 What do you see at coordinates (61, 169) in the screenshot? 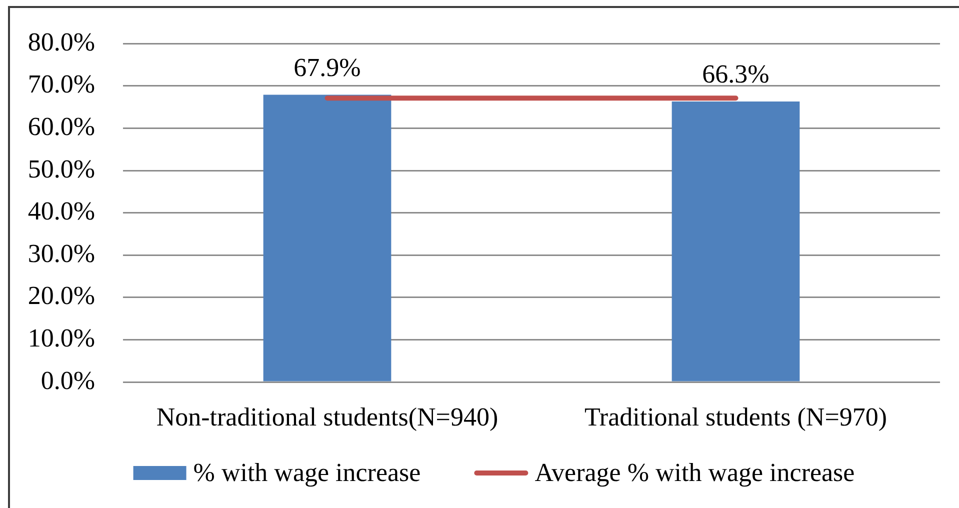
I see `y-tick-label: 50.0%` at bounding box center [61, 169].